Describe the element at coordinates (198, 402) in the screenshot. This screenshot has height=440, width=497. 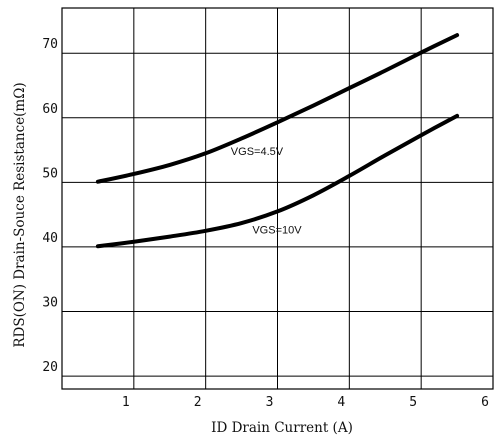
I see `x-tick-label: 2` at that location.